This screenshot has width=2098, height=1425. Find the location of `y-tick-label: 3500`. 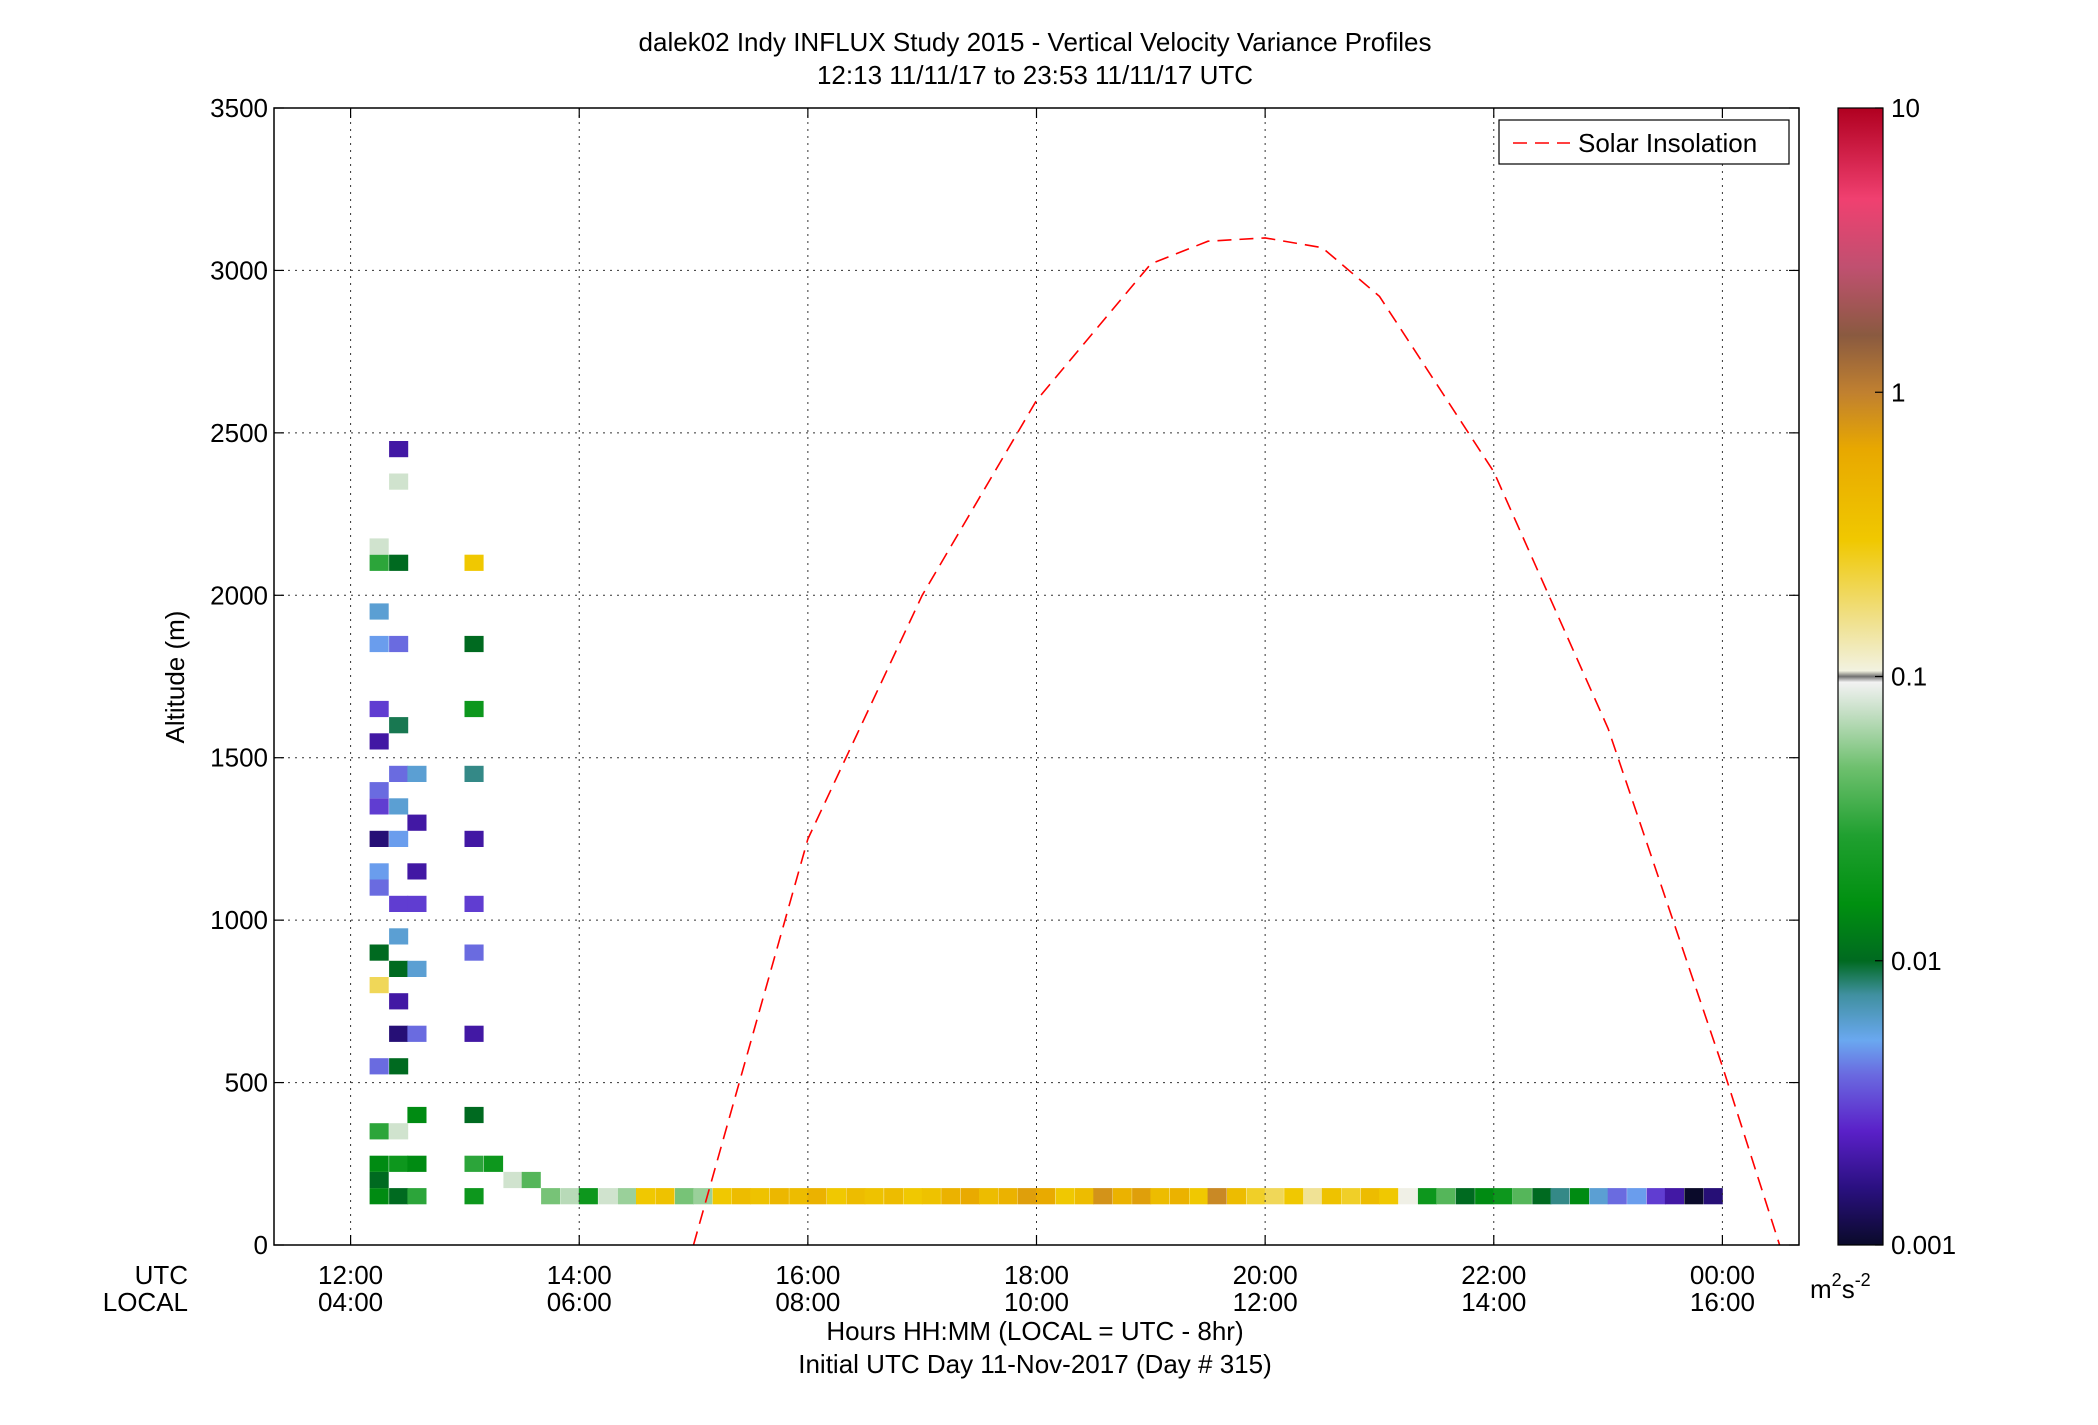

y-tick-label: 3500 is located at coordinates (239, 108).